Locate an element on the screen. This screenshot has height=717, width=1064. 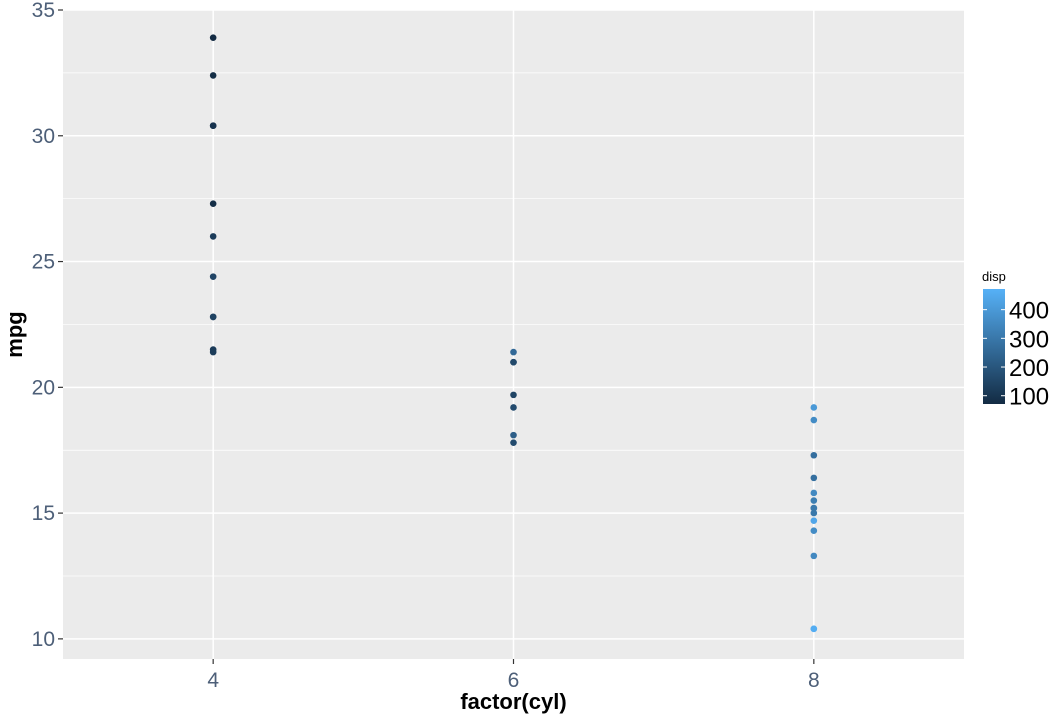
x-axis-title: factor(cyl) is located at coordinates (513, 701).